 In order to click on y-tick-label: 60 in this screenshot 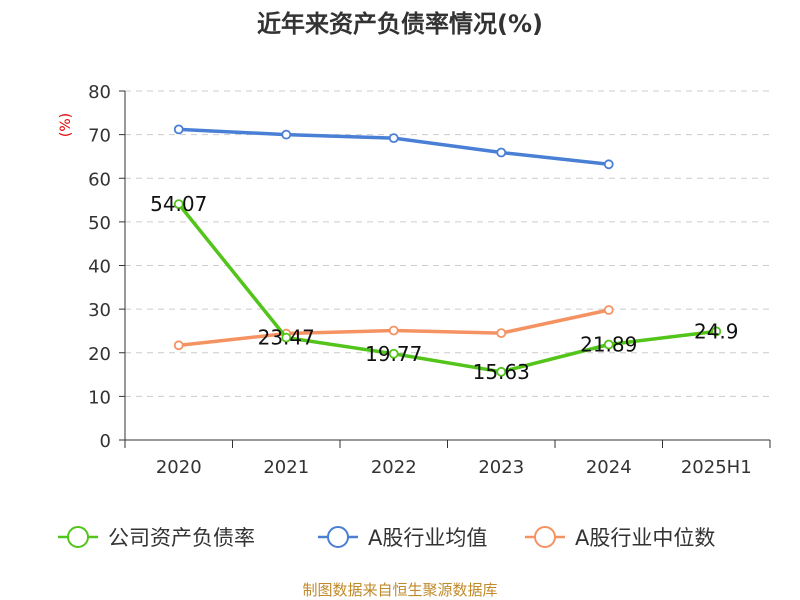, I will do `click(99, 179)`.